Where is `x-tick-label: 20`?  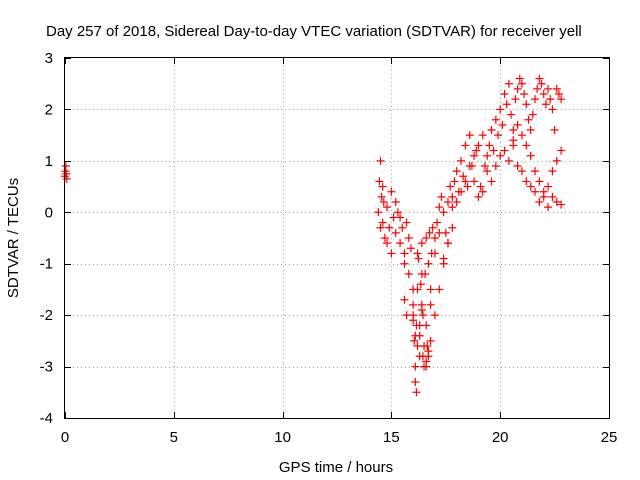
x-tick-label: 20 is located at coordinates (500, 437).